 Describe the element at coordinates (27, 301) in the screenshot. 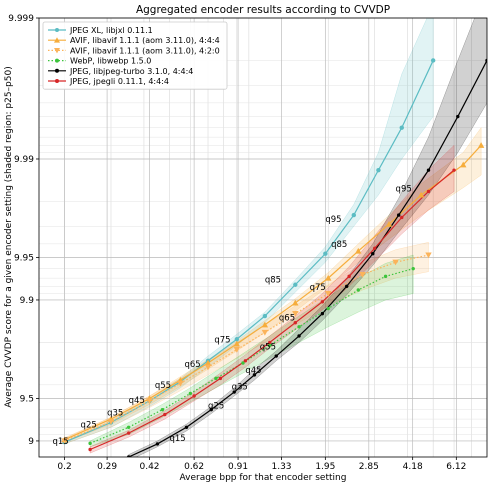

I see `y-tick-label: 9.9` at that location.